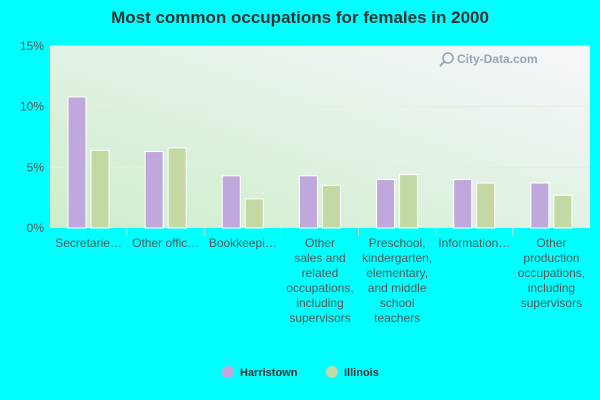  I want to click on y-tick-label: 10%, so click(32, 107).